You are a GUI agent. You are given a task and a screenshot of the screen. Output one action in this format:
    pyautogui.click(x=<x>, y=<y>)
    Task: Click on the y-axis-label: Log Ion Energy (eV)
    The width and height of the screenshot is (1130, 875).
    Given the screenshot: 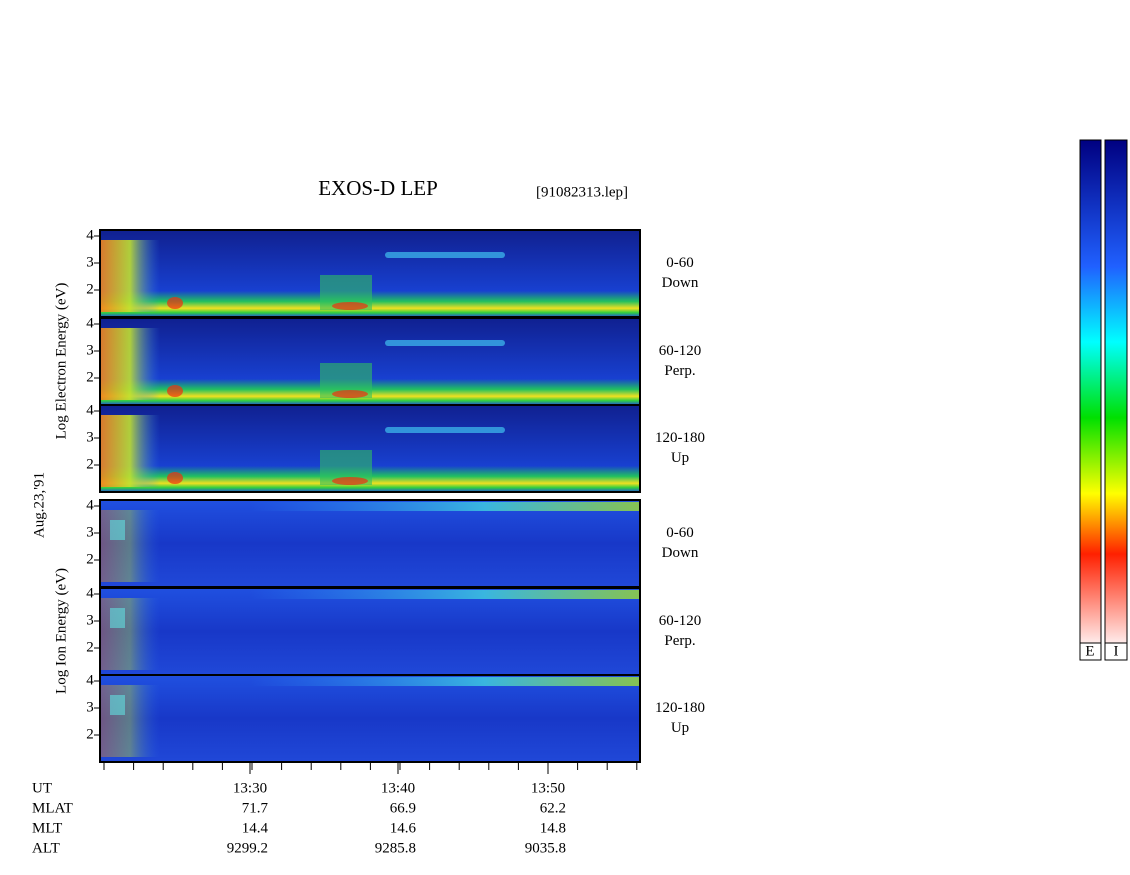 What is the action you would take?
    pyautogui.click(x=61, y=631)
    